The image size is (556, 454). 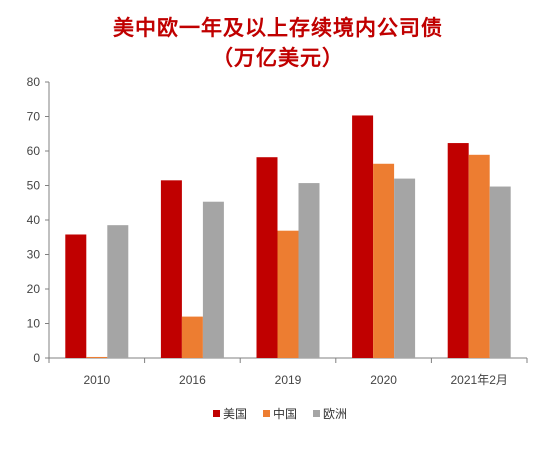 What do you see at coordinates (36, 358) in the screenshot?
I see `y-tick-label: 0` at bounding box center [36, 358].